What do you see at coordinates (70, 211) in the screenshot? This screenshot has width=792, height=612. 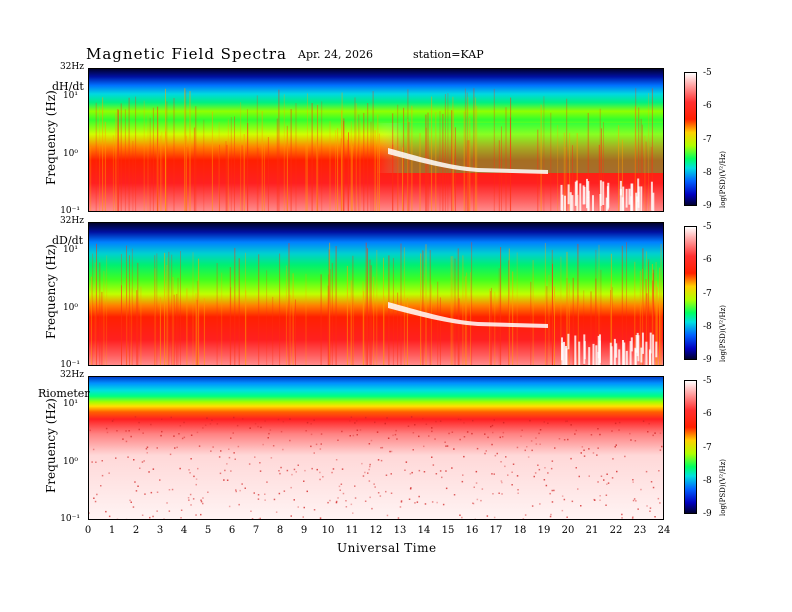 I see `y-tick-dhdt-3: 10⁻¹` at bounding box center [70, 211].